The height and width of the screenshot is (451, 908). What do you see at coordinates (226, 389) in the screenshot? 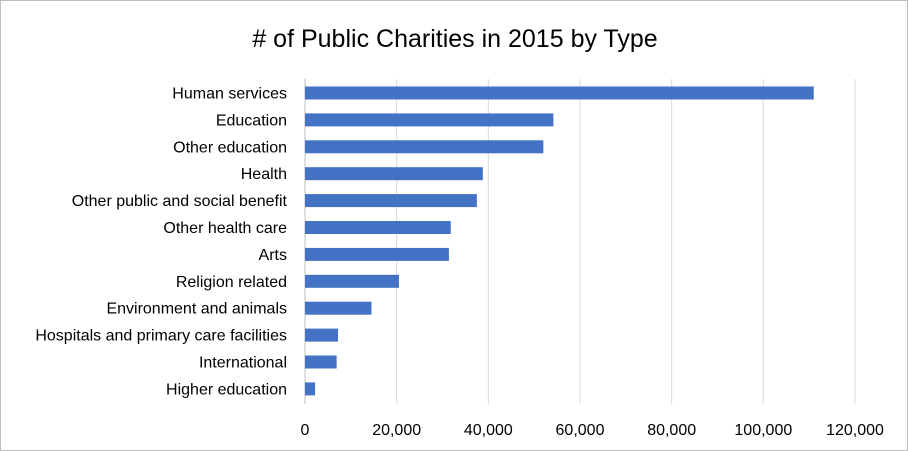
I see `category-label: Higher education` at bounding box center [226, 389].